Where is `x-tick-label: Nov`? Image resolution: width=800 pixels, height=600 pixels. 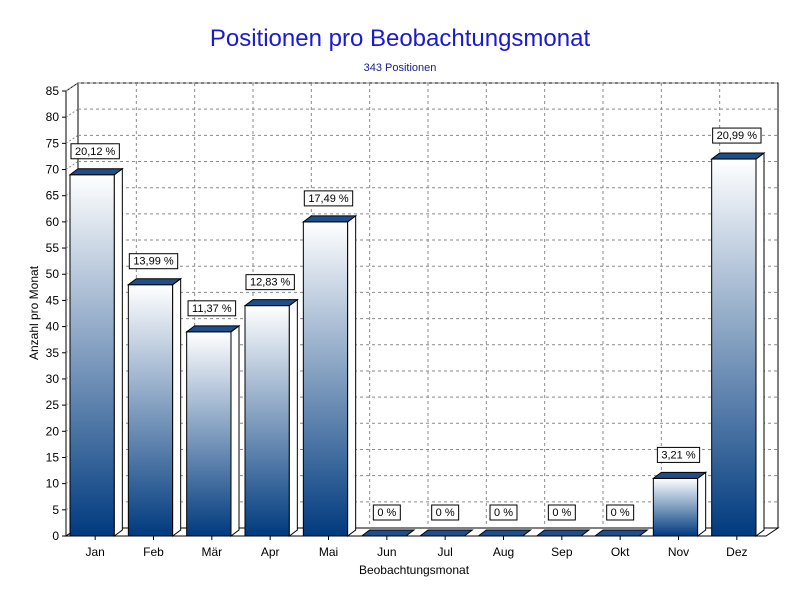 x-tick-label: Nov is located at coordinates (678, 552).